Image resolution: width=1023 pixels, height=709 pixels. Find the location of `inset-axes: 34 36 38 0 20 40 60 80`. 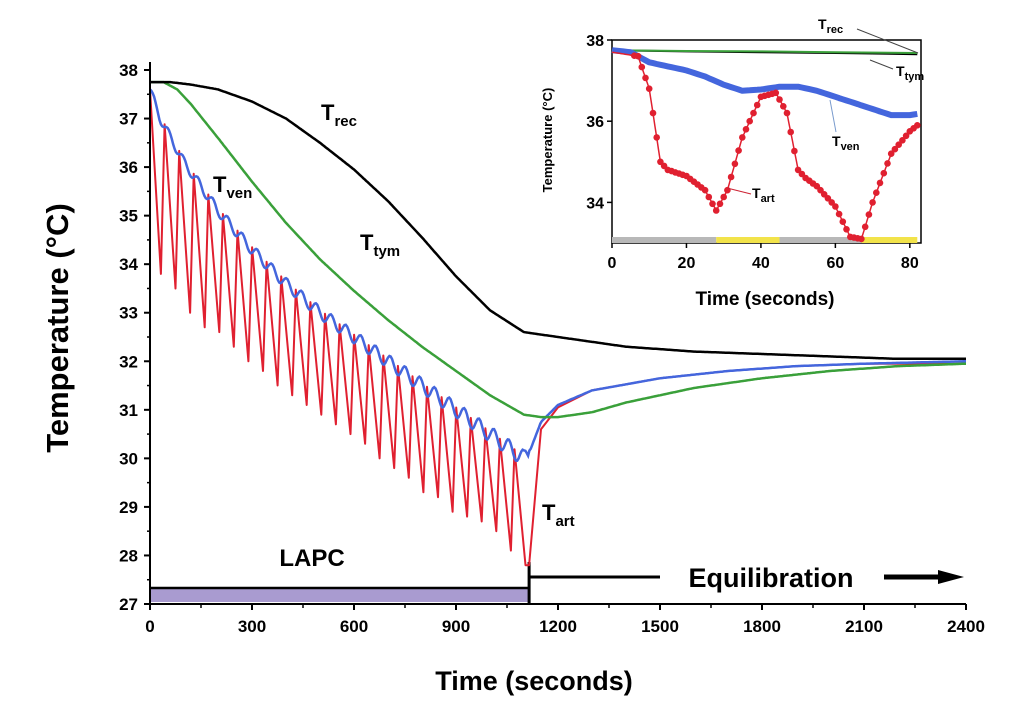

inset-axes: 34 36 38 0 20 40 60 80 is located at coordinates (752, 152).